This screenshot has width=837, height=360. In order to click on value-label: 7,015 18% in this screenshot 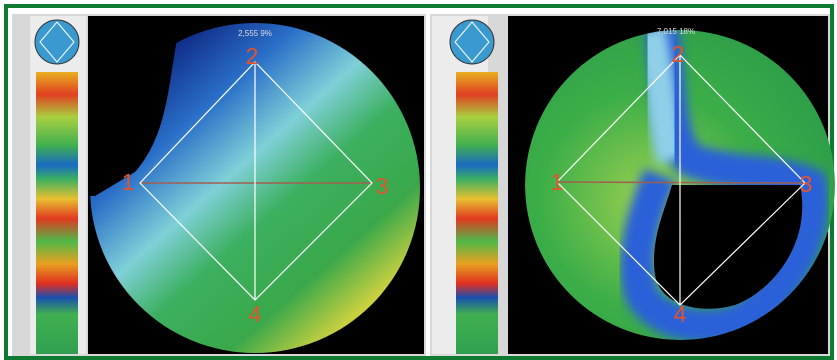, I will do `click(676, 31)`.